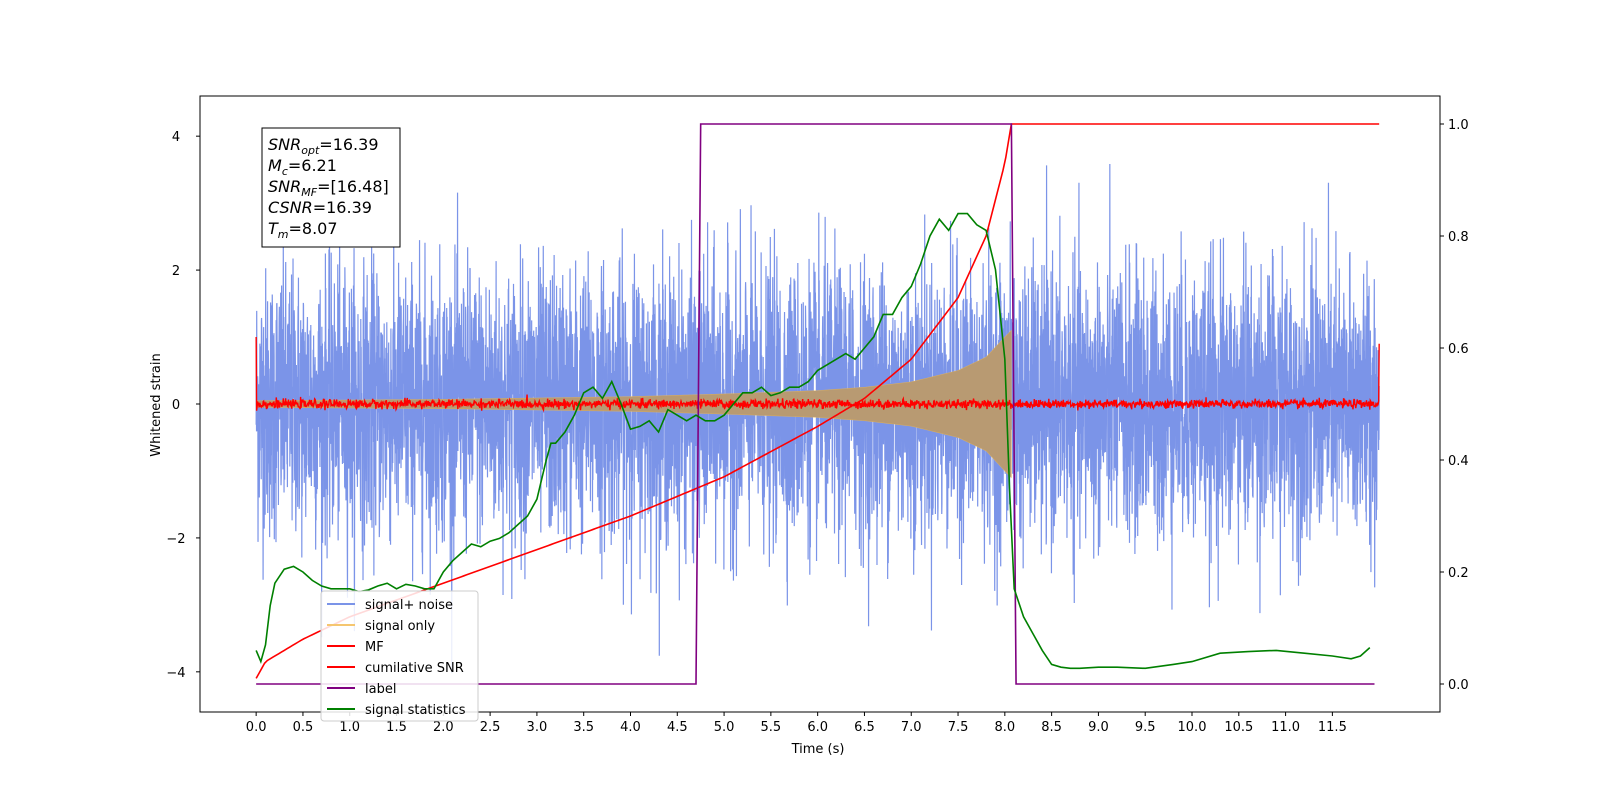 This screenshot has width=1600, height=800. What do you see at coordinates (724, 727) in the screenshot?
I see `x-tick-label: 5.0` at bounding box center [724, 727].